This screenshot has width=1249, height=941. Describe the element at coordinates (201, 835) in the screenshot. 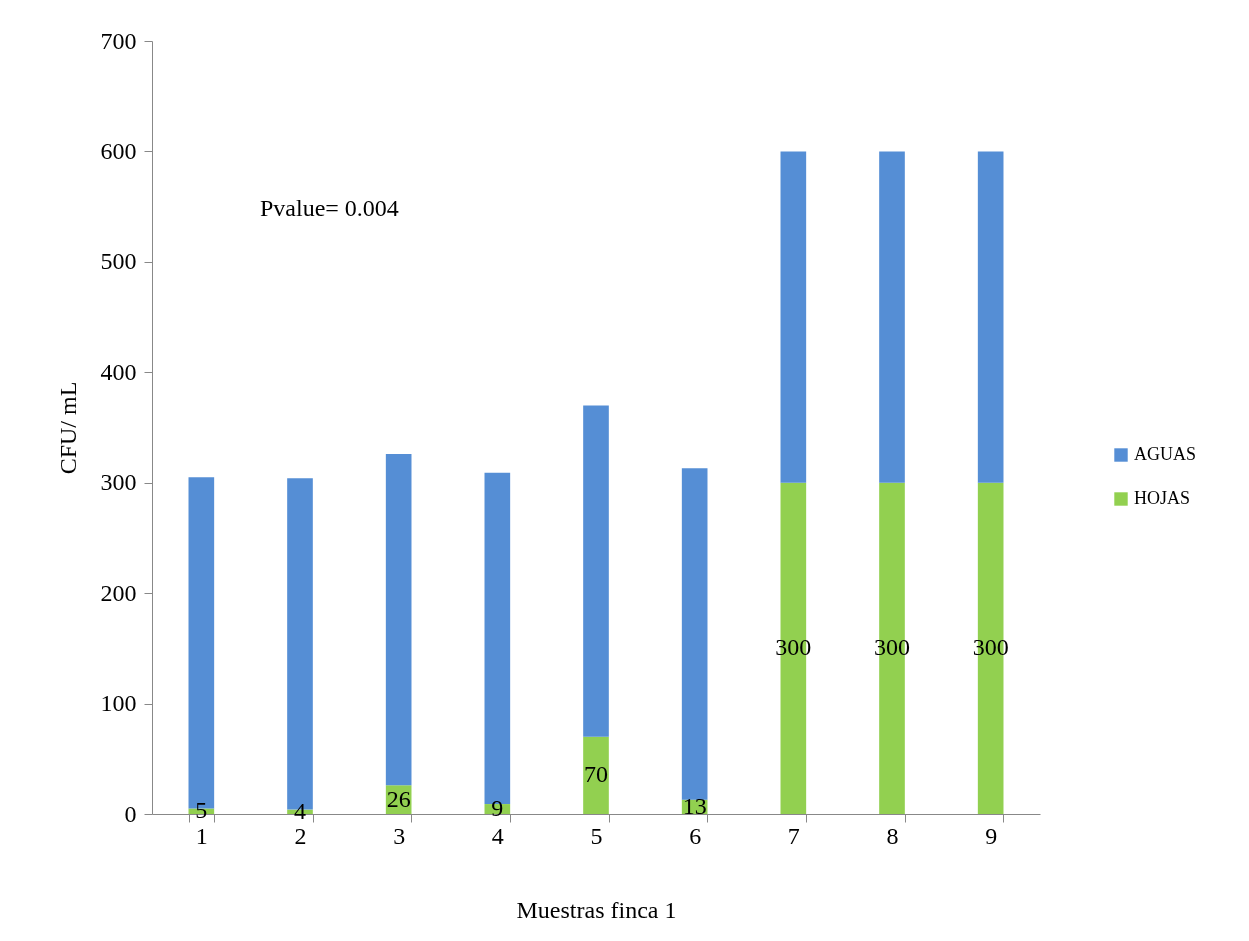

I see `x-tick-label: 1` at that location.